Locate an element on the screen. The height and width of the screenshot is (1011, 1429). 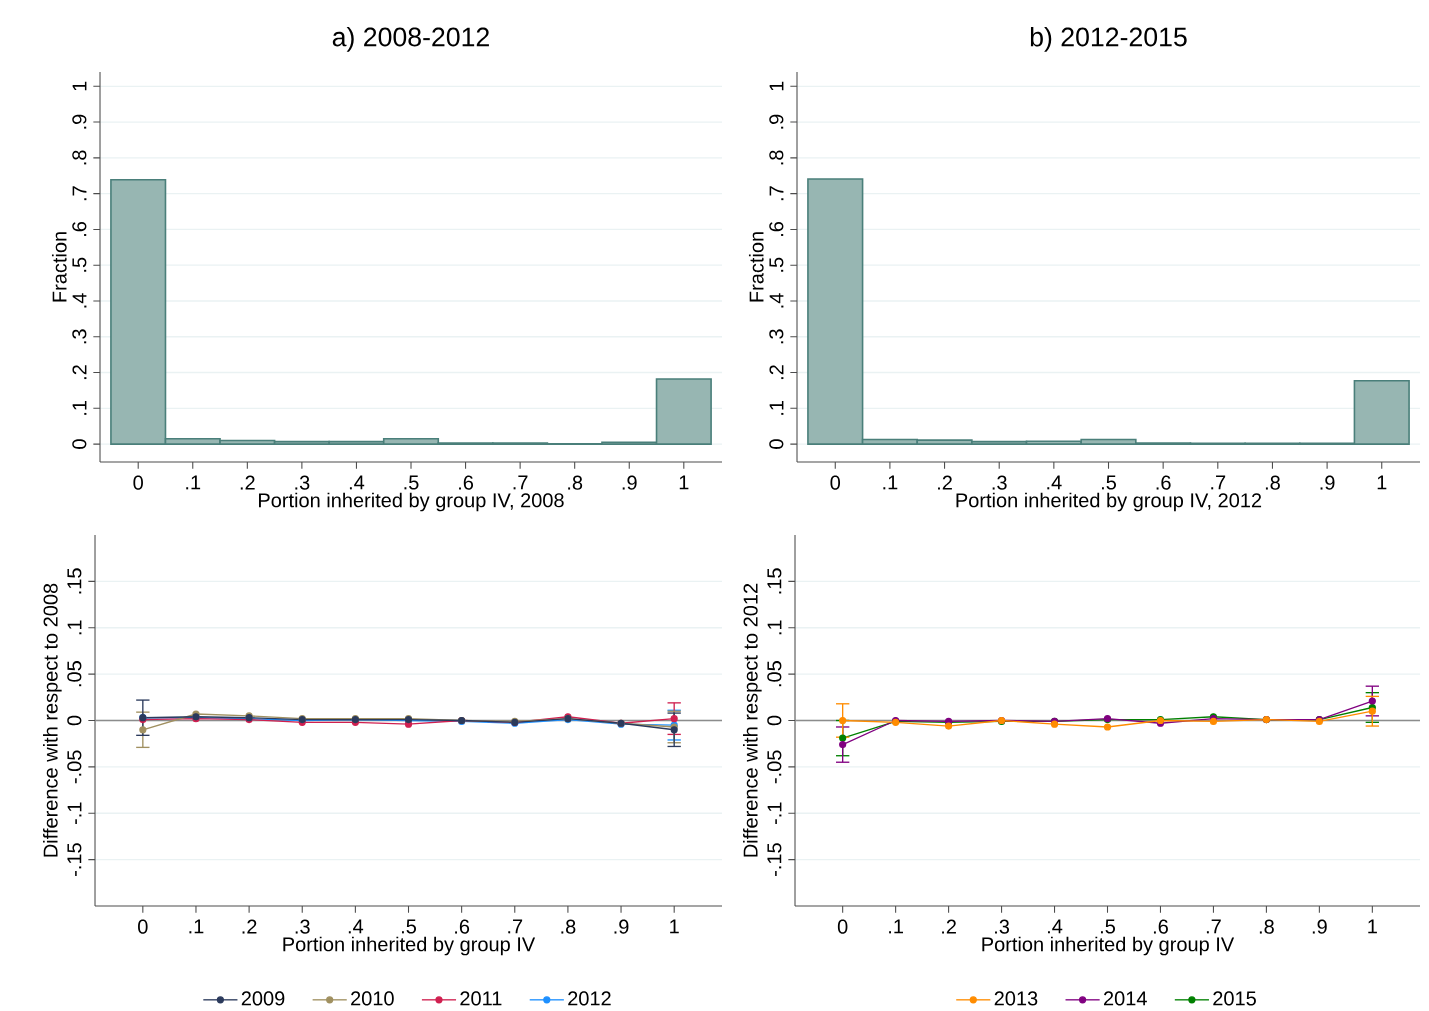
x-axis-title: Portion inherited by group IV, 2012 is located at coordinates (1109, 502).